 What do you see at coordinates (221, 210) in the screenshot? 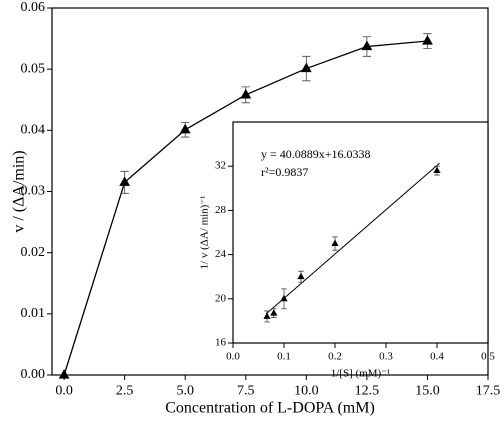
I see `y-tick-label: 28` at bounding box center [221, 210].